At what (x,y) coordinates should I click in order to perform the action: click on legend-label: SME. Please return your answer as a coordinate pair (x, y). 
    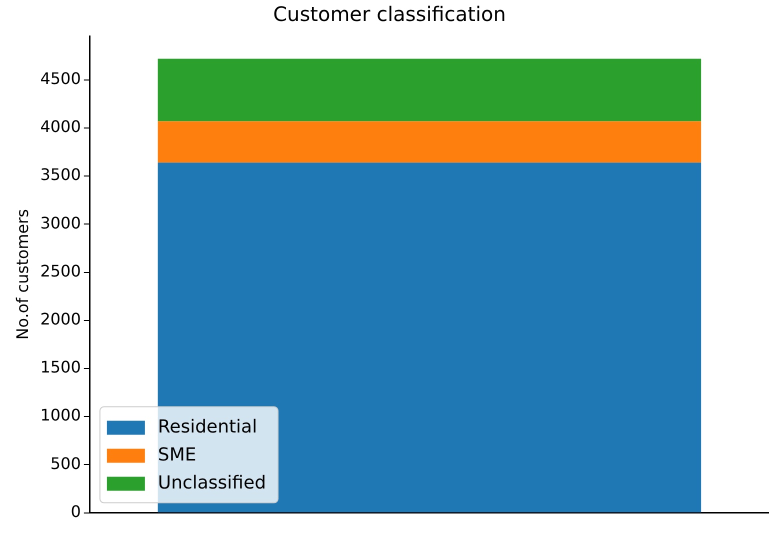
    Looking at the image, I should click on (177, 455).